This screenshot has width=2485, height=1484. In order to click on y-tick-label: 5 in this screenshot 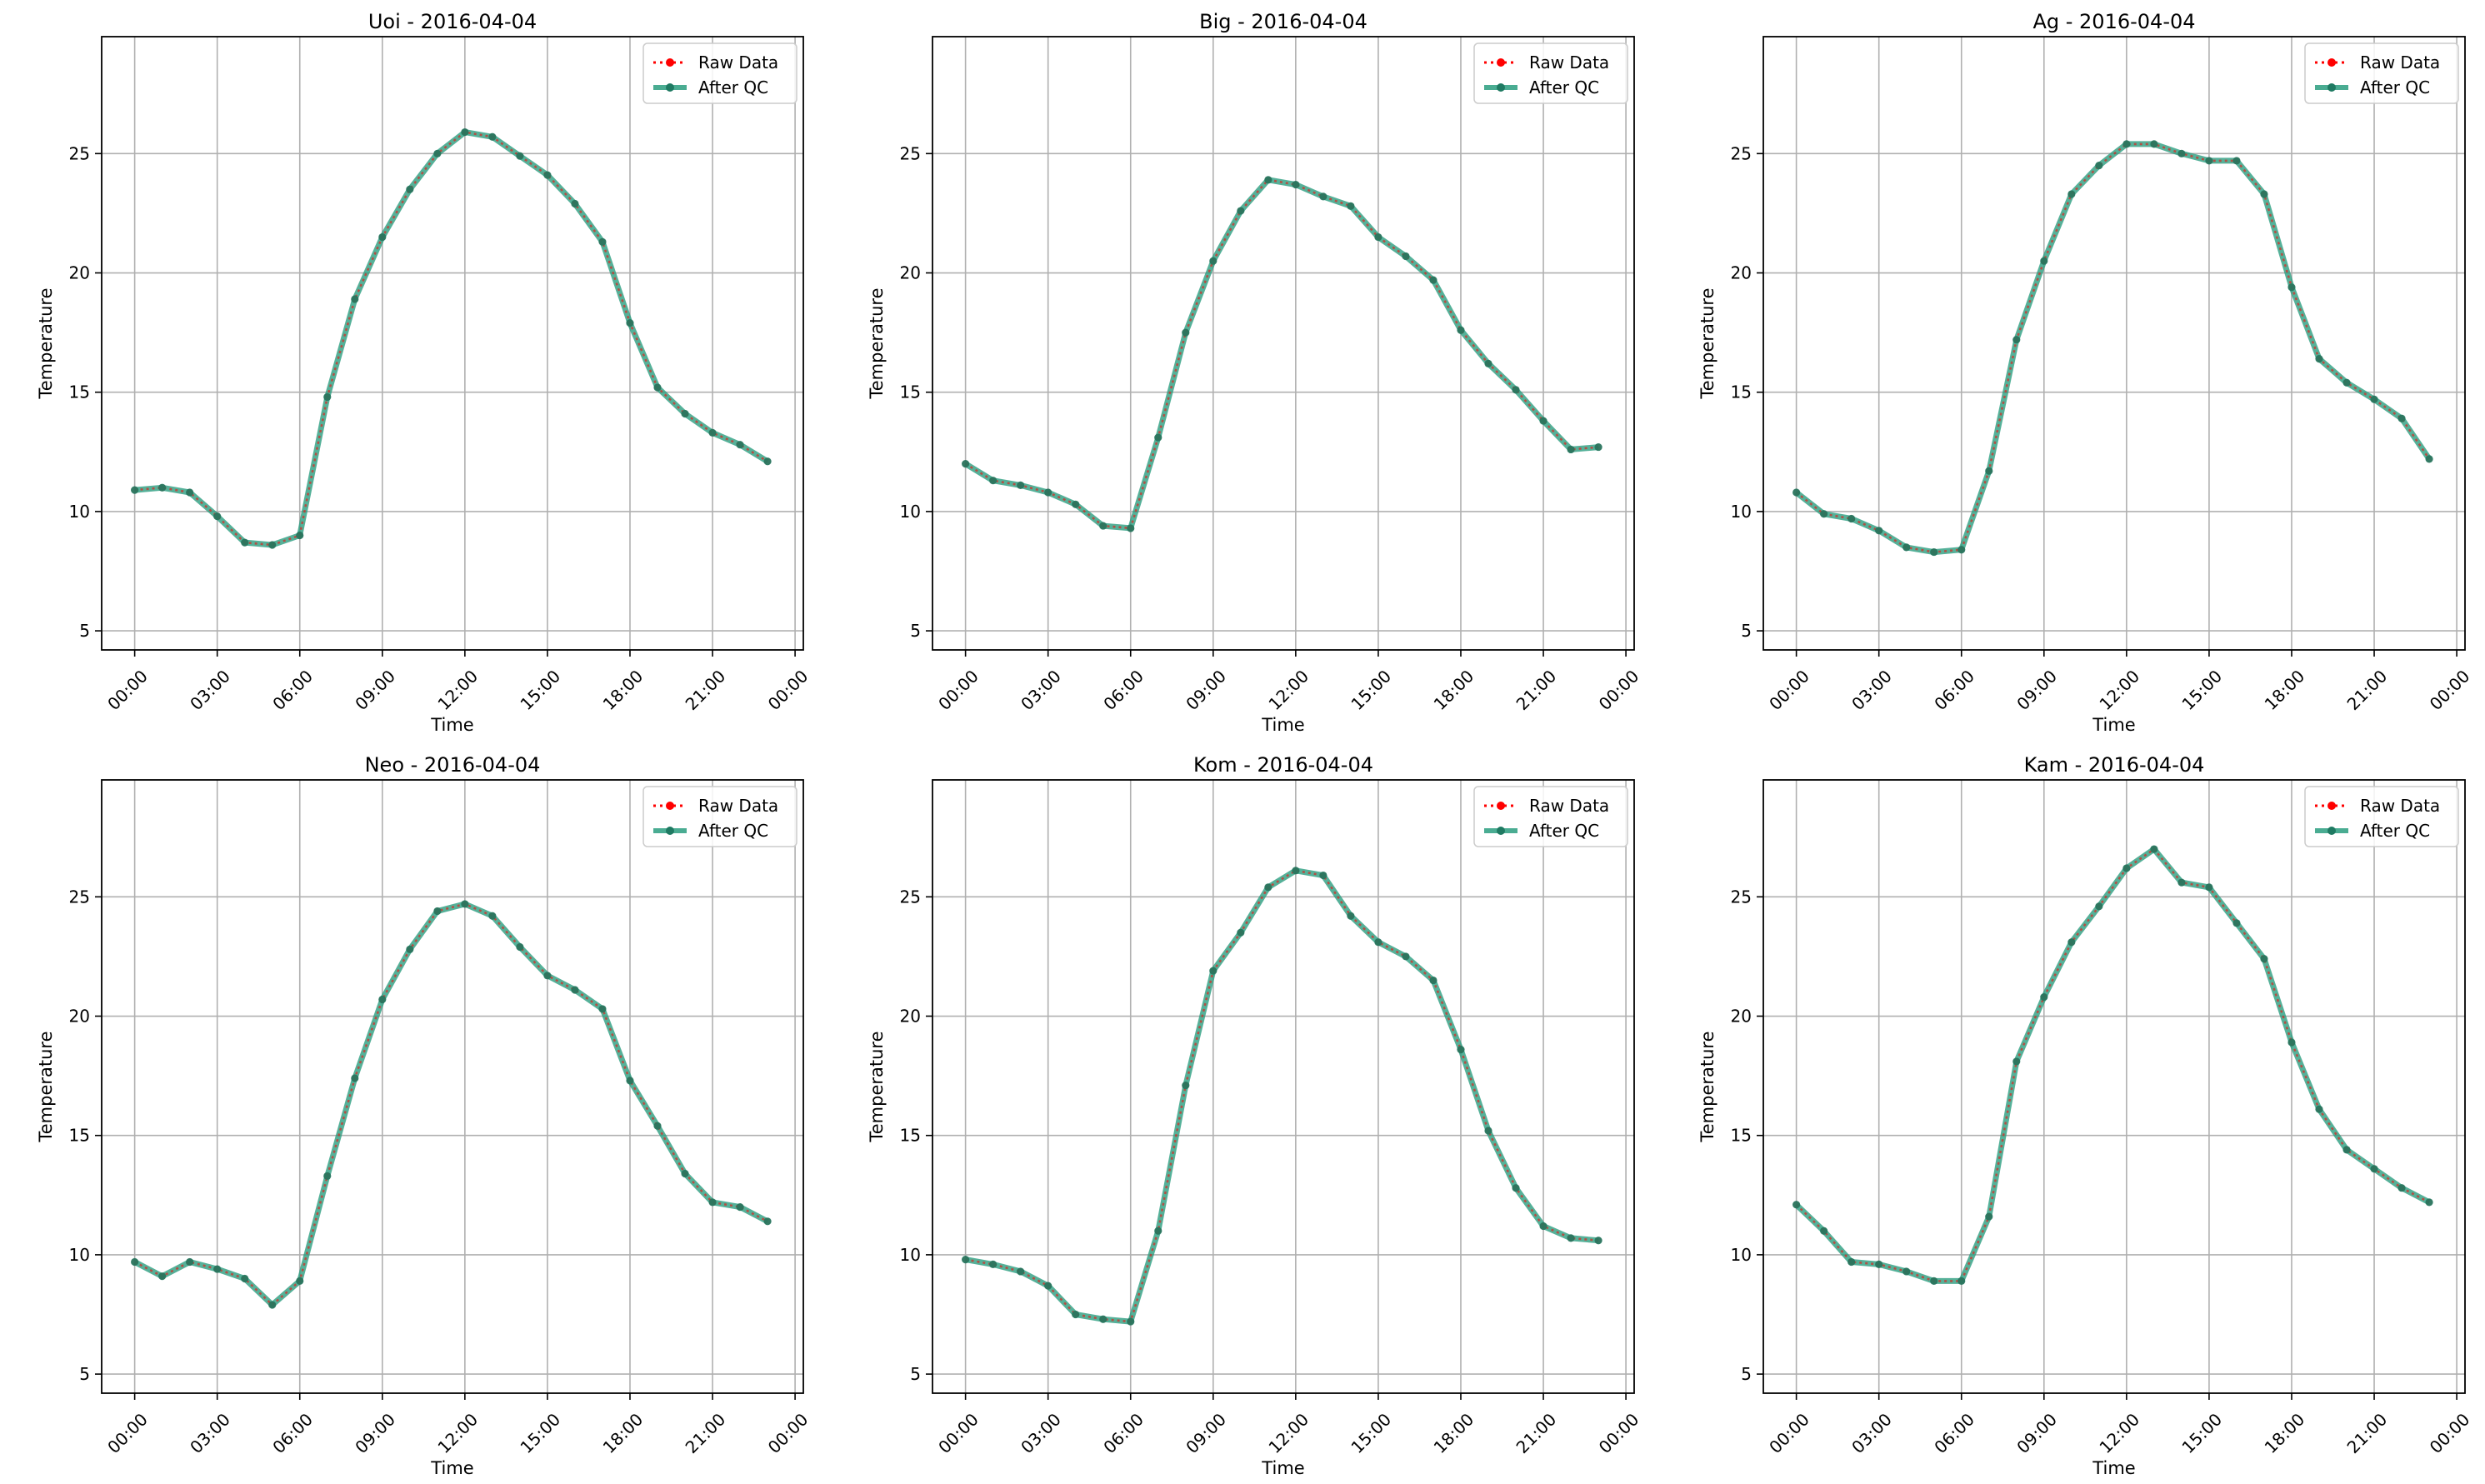, I will do `click(84, 1374)`.